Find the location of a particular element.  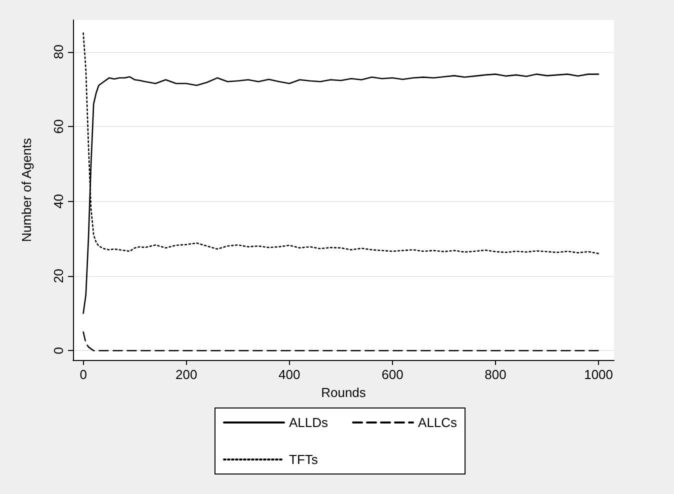

y-tick-label: 60 is located at coordinates (58, 126).